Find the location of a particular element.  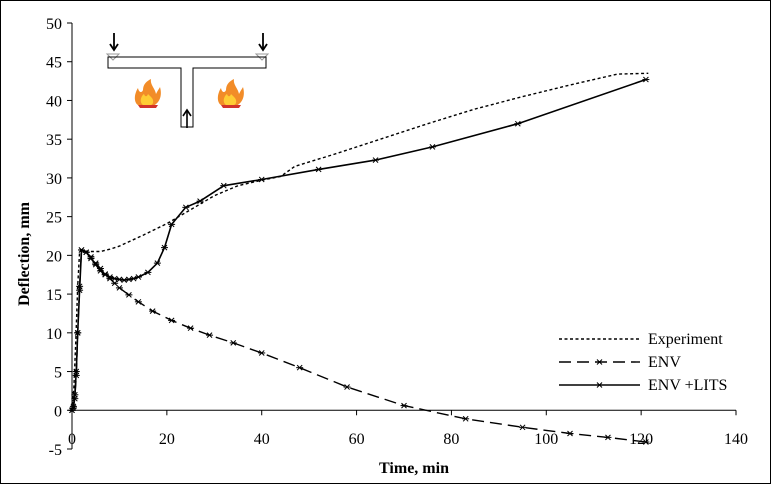

t-beam-outline is located at coordinates (187, 92).